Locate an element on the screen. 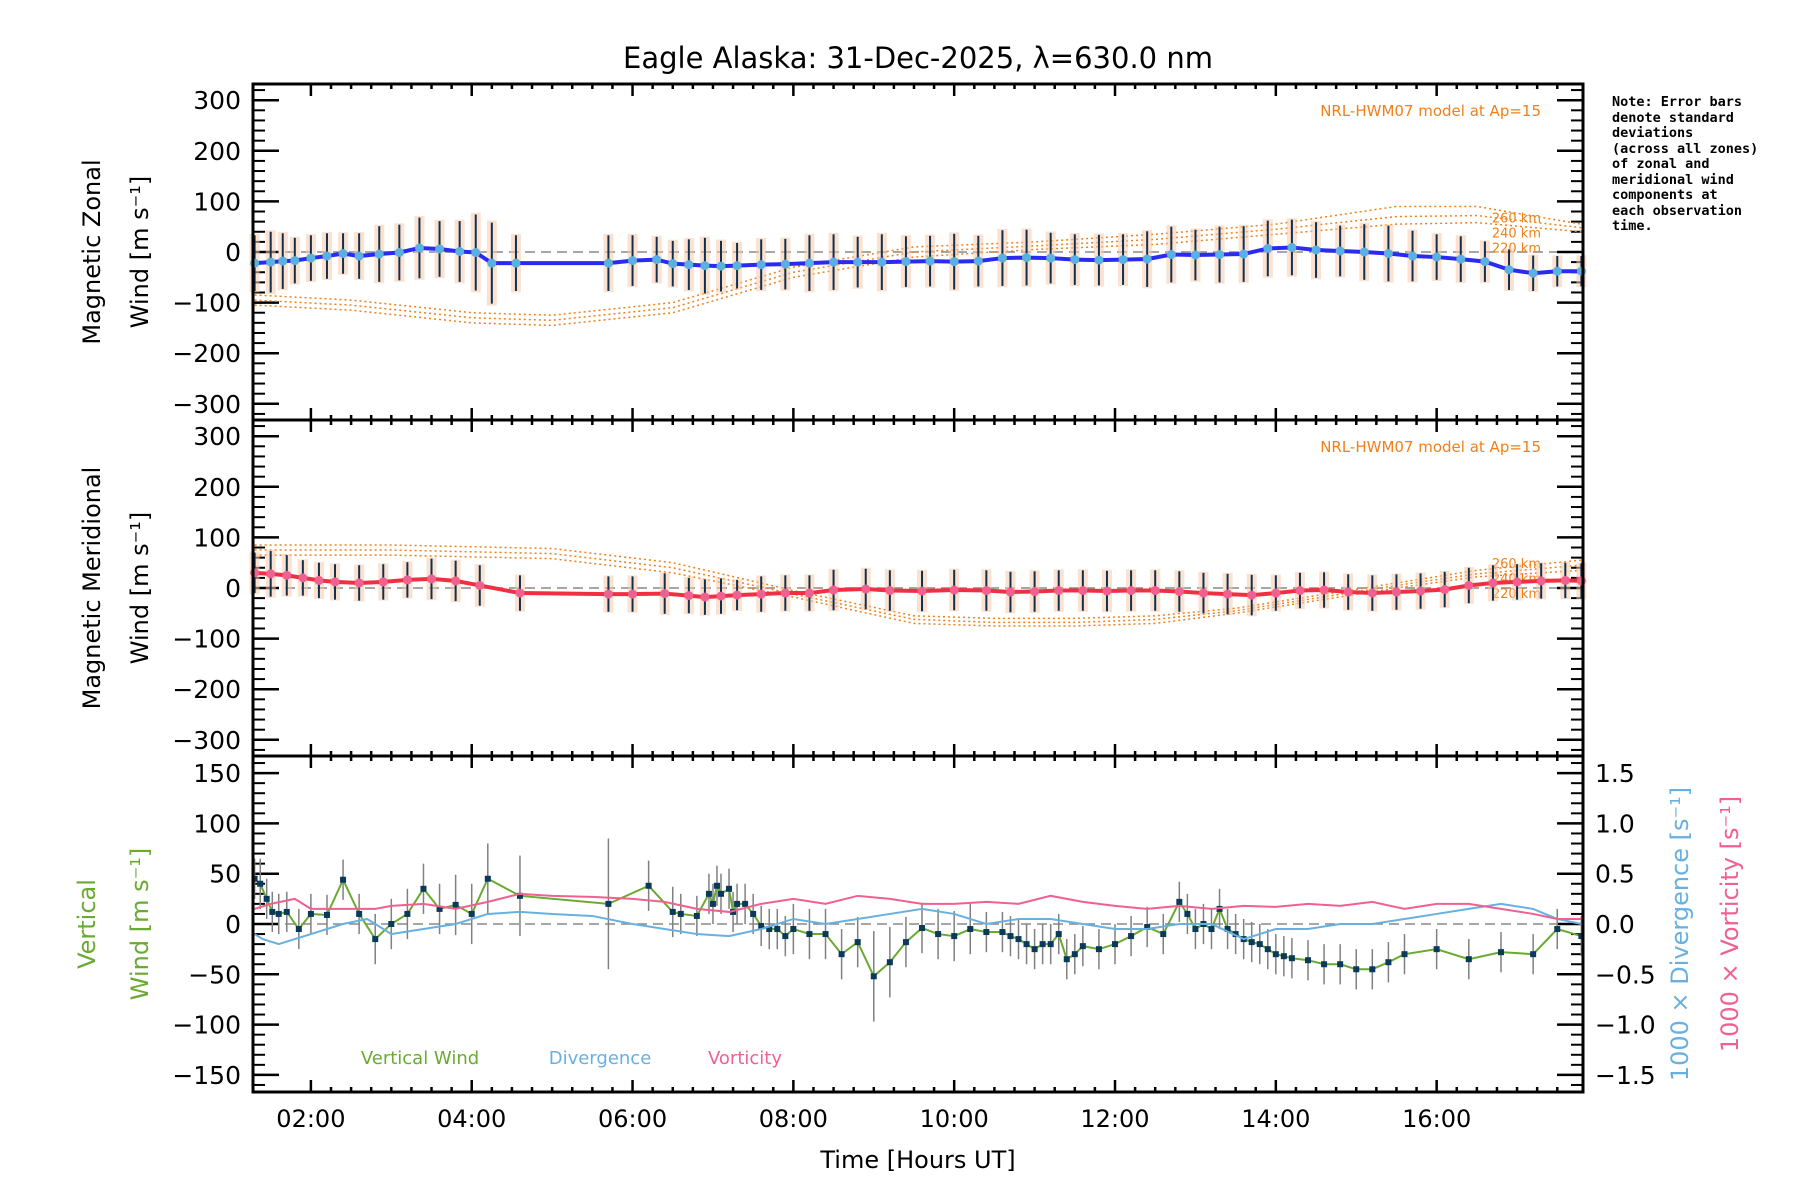  y-tick-label: 100 is located at coordinates (217, 823).